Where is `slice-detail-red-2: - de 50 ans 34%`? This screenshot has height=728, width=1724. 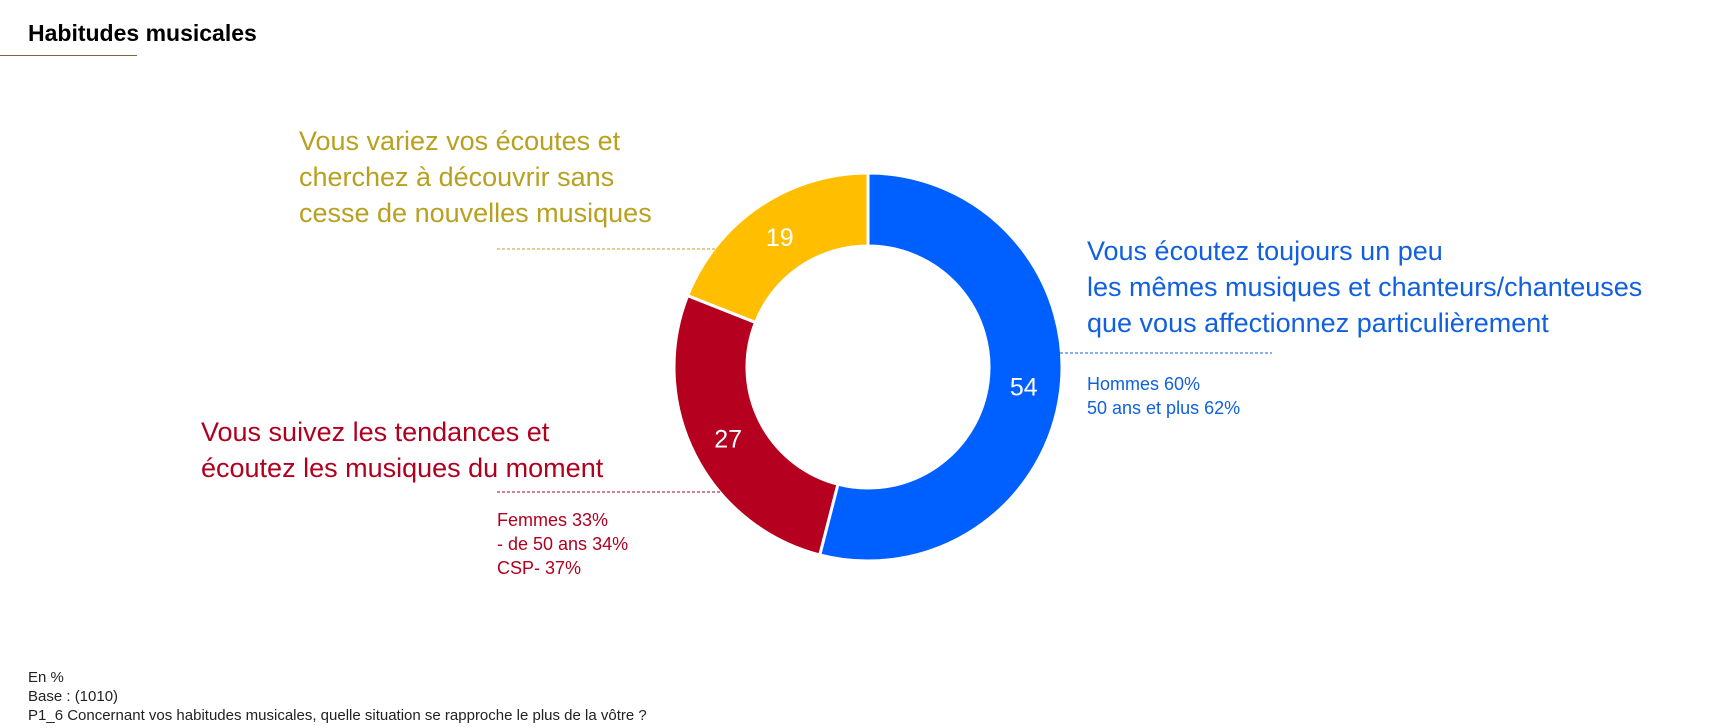
slice-detail-red-2: - de 50 ans 34% is located at coordinates (563, 544).